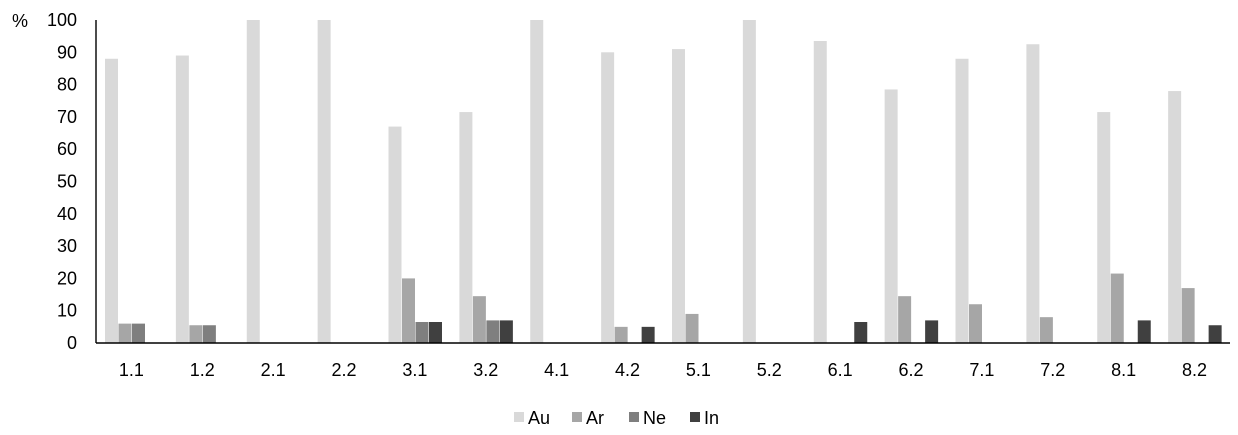 This screenshot has width=1238, height=435. What do you see at coordinates (344, 370) in the screenshot?
I see `x-tick-label-2-2: 2.2` at bounding box center [344, 370].